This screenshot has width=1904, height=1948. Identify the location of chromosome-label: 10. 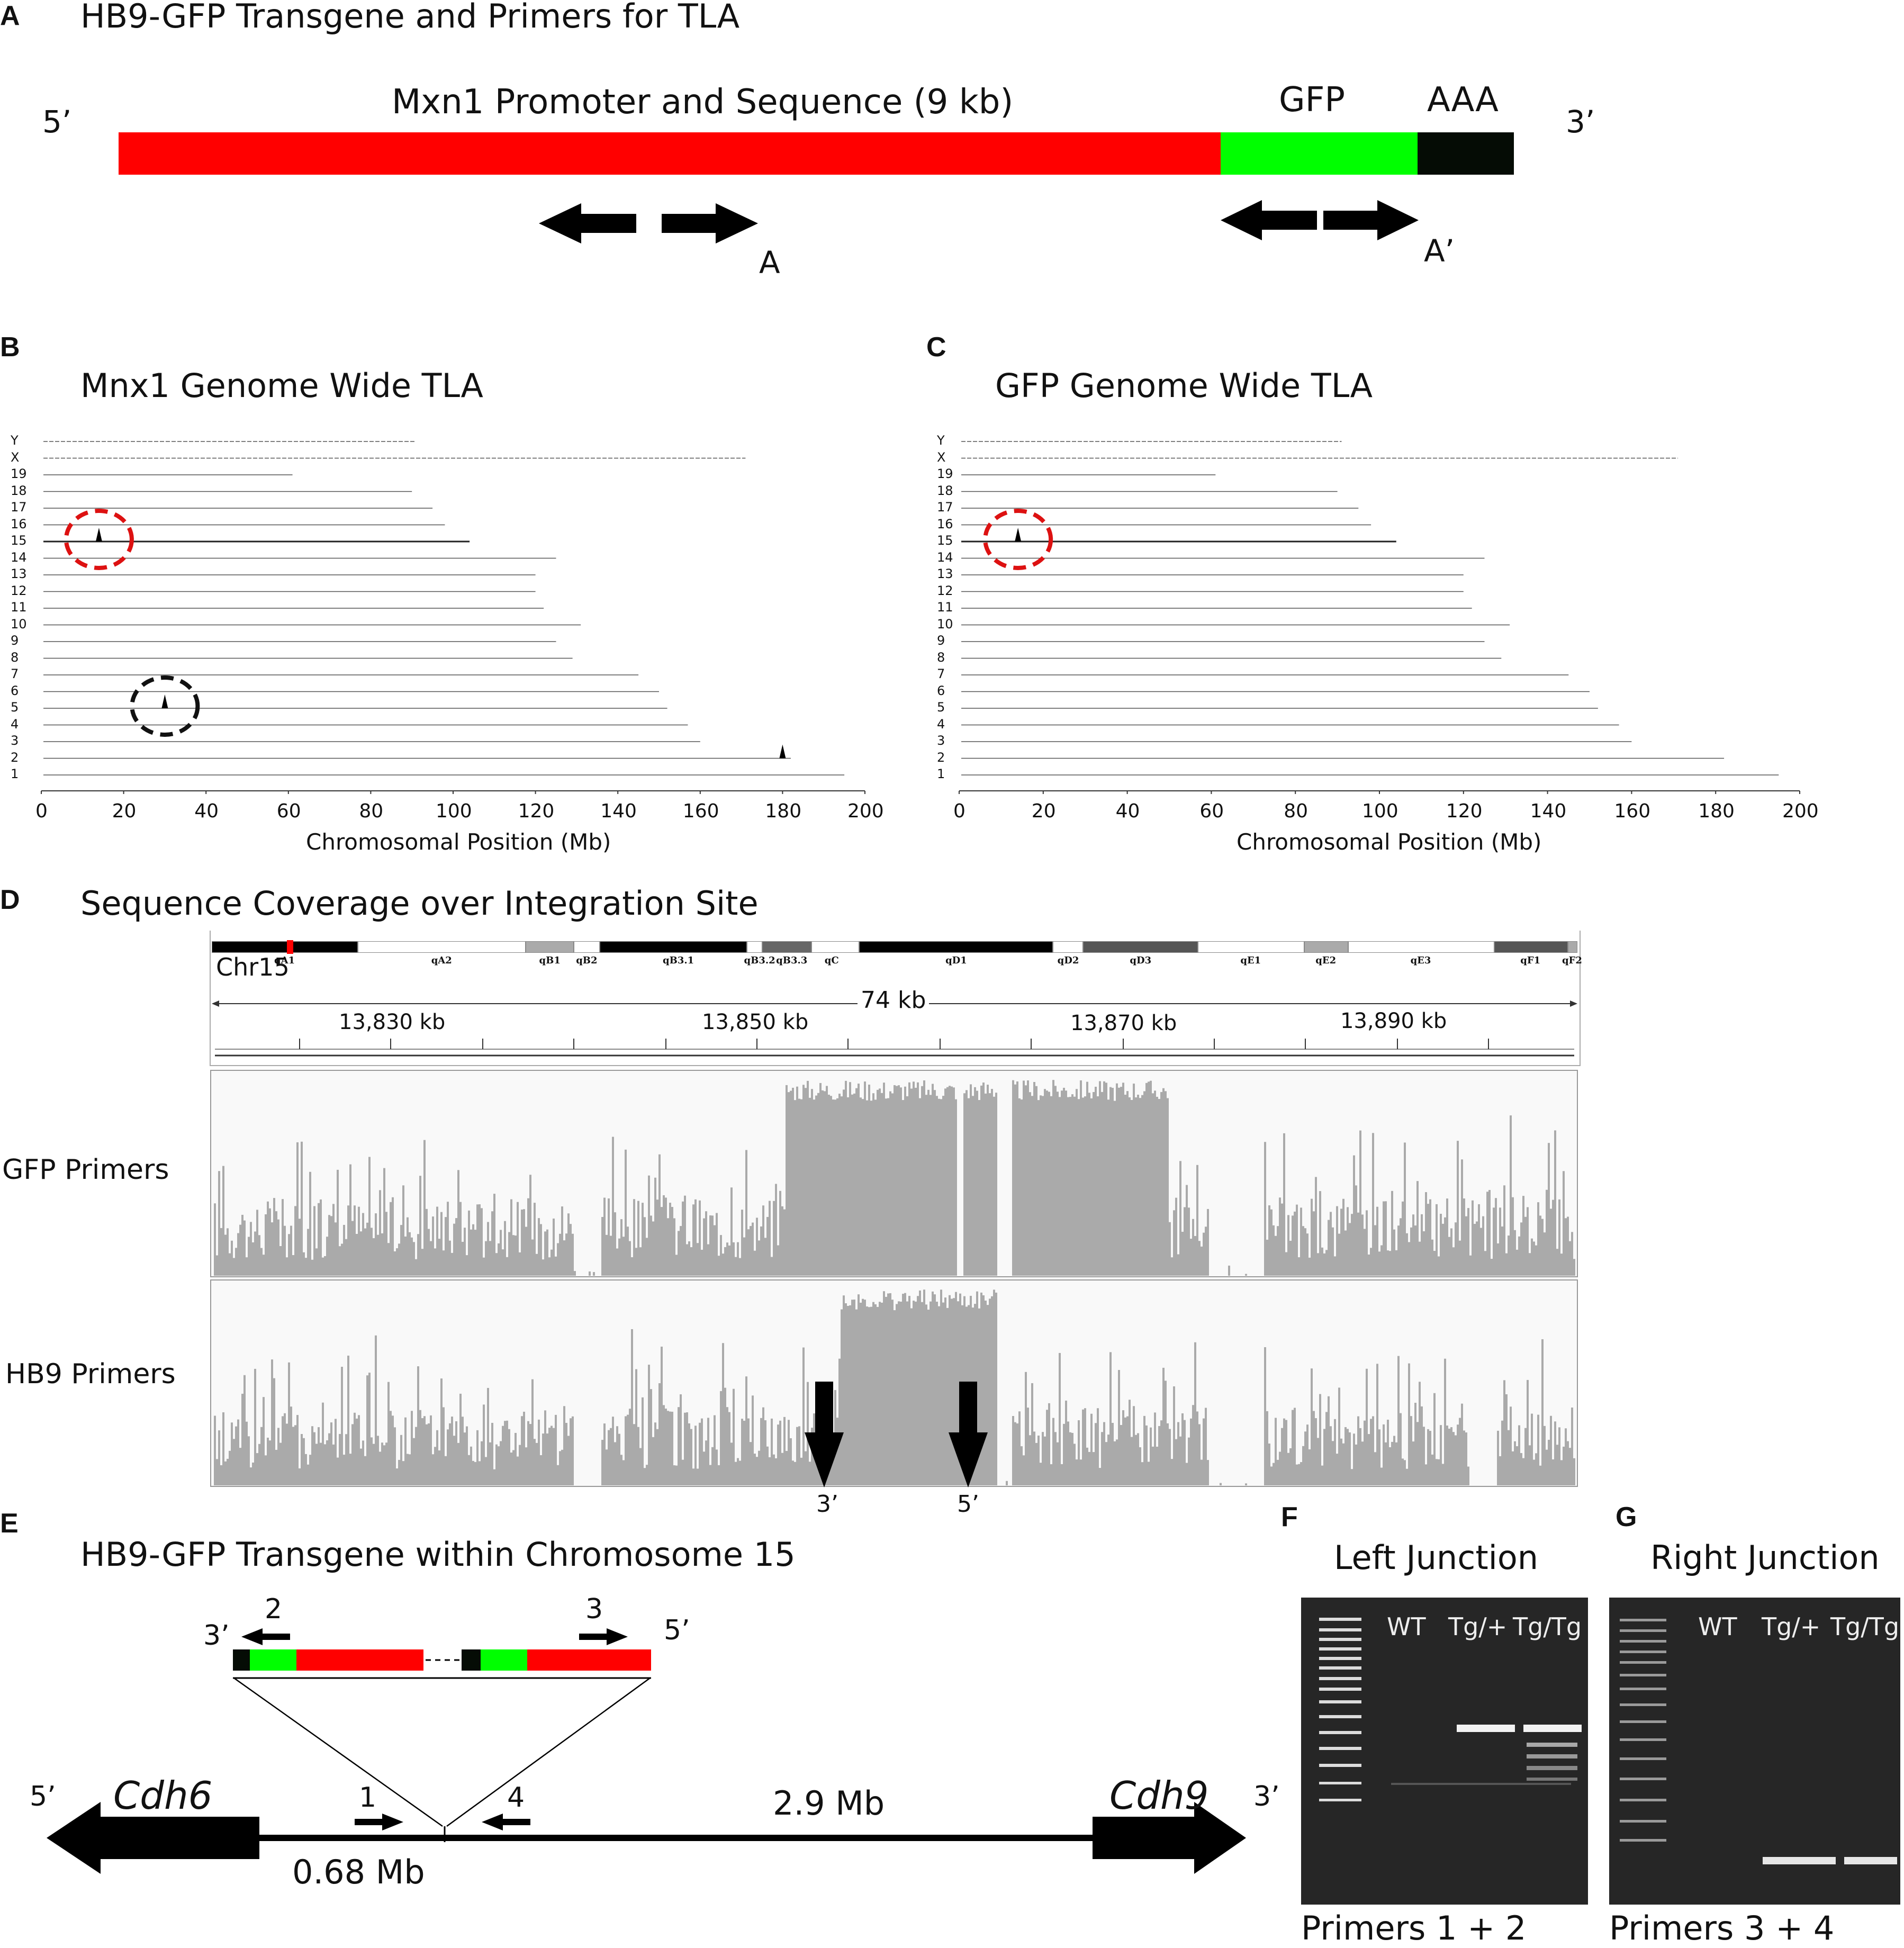
(19, 624).